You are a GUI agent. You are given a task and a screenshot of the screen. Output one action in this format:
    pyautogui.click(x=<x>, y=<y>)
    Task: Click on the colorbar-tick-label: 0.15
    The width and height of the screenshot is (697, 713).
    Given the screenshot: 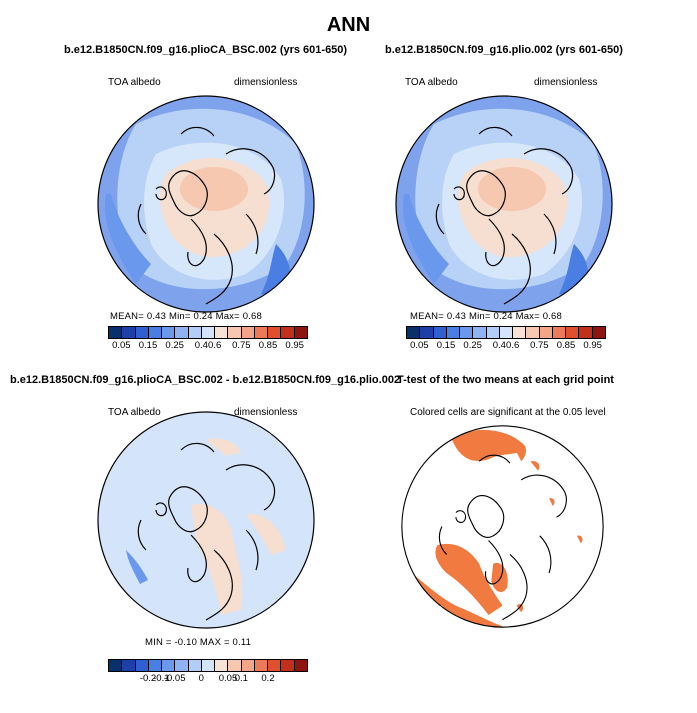 What is the action you would take?
    pyautogui.click(x=148, y=345)
    